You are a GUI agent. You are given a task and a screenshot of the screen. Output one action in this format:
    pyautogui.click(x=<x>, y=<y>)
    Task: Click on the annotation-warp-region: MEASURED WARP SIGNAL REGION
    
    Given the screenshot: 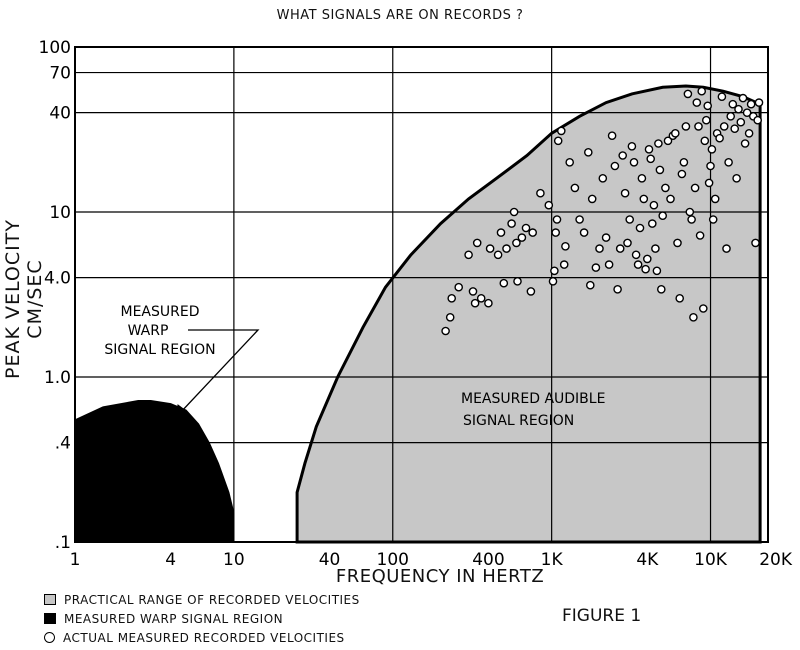 What is the action you would take?
    pyautogui.click(x=159, y=331)
    